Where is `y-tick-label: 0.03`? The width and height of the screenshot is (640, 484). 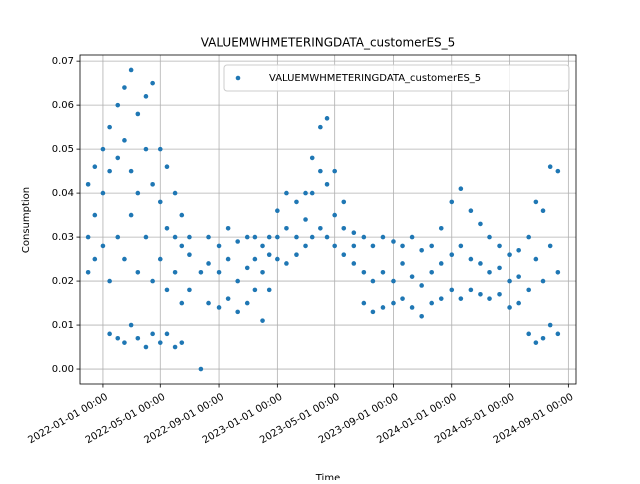
y-tick-label: 0.03 is located at coordinates (63, 237).